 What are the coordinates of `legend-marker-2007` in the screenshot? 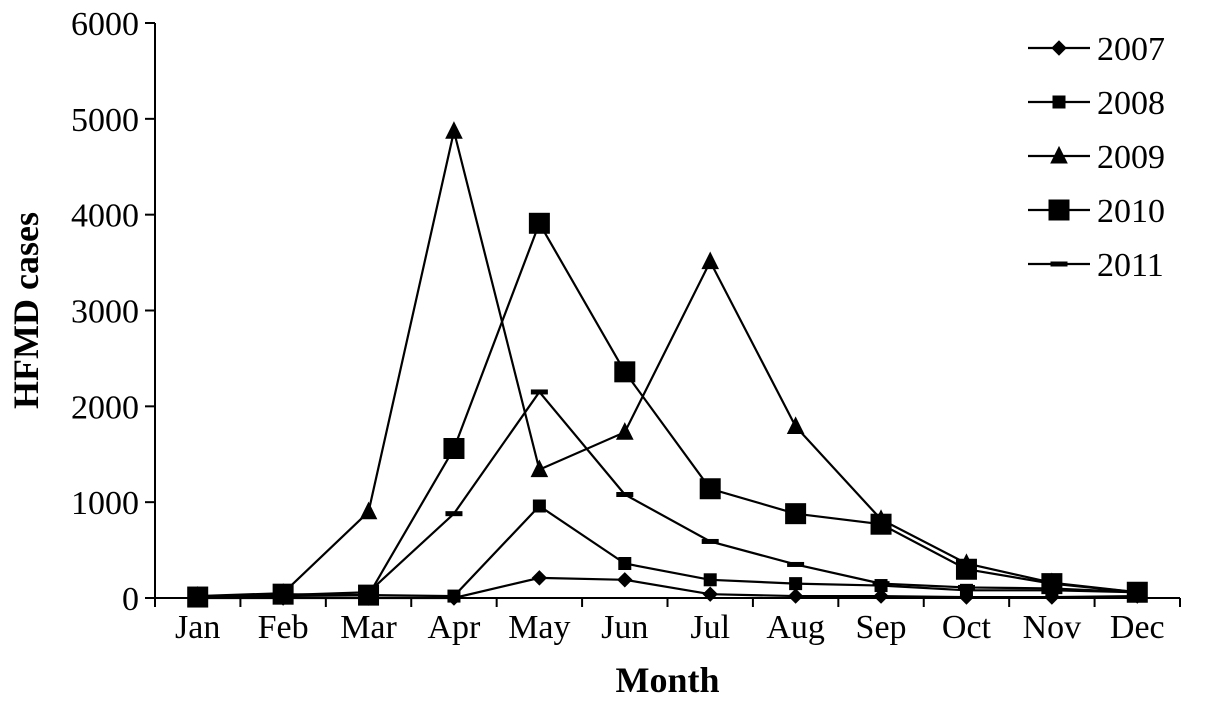 It's located at (1059, 48).